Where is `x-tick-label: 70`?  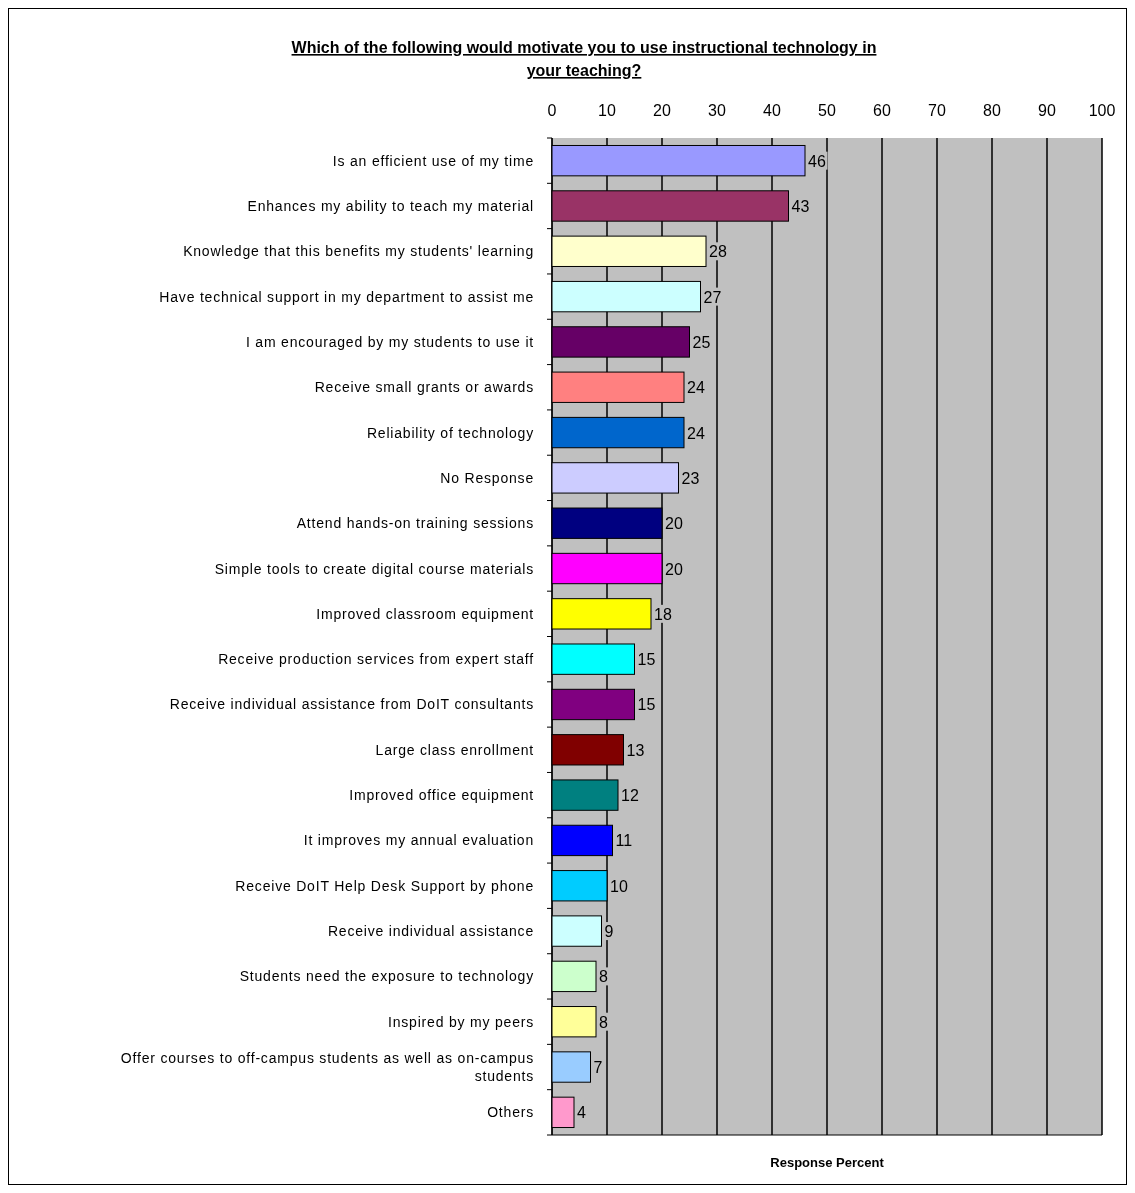
x-tick-label: 70 is located at coordinates (937, 110).